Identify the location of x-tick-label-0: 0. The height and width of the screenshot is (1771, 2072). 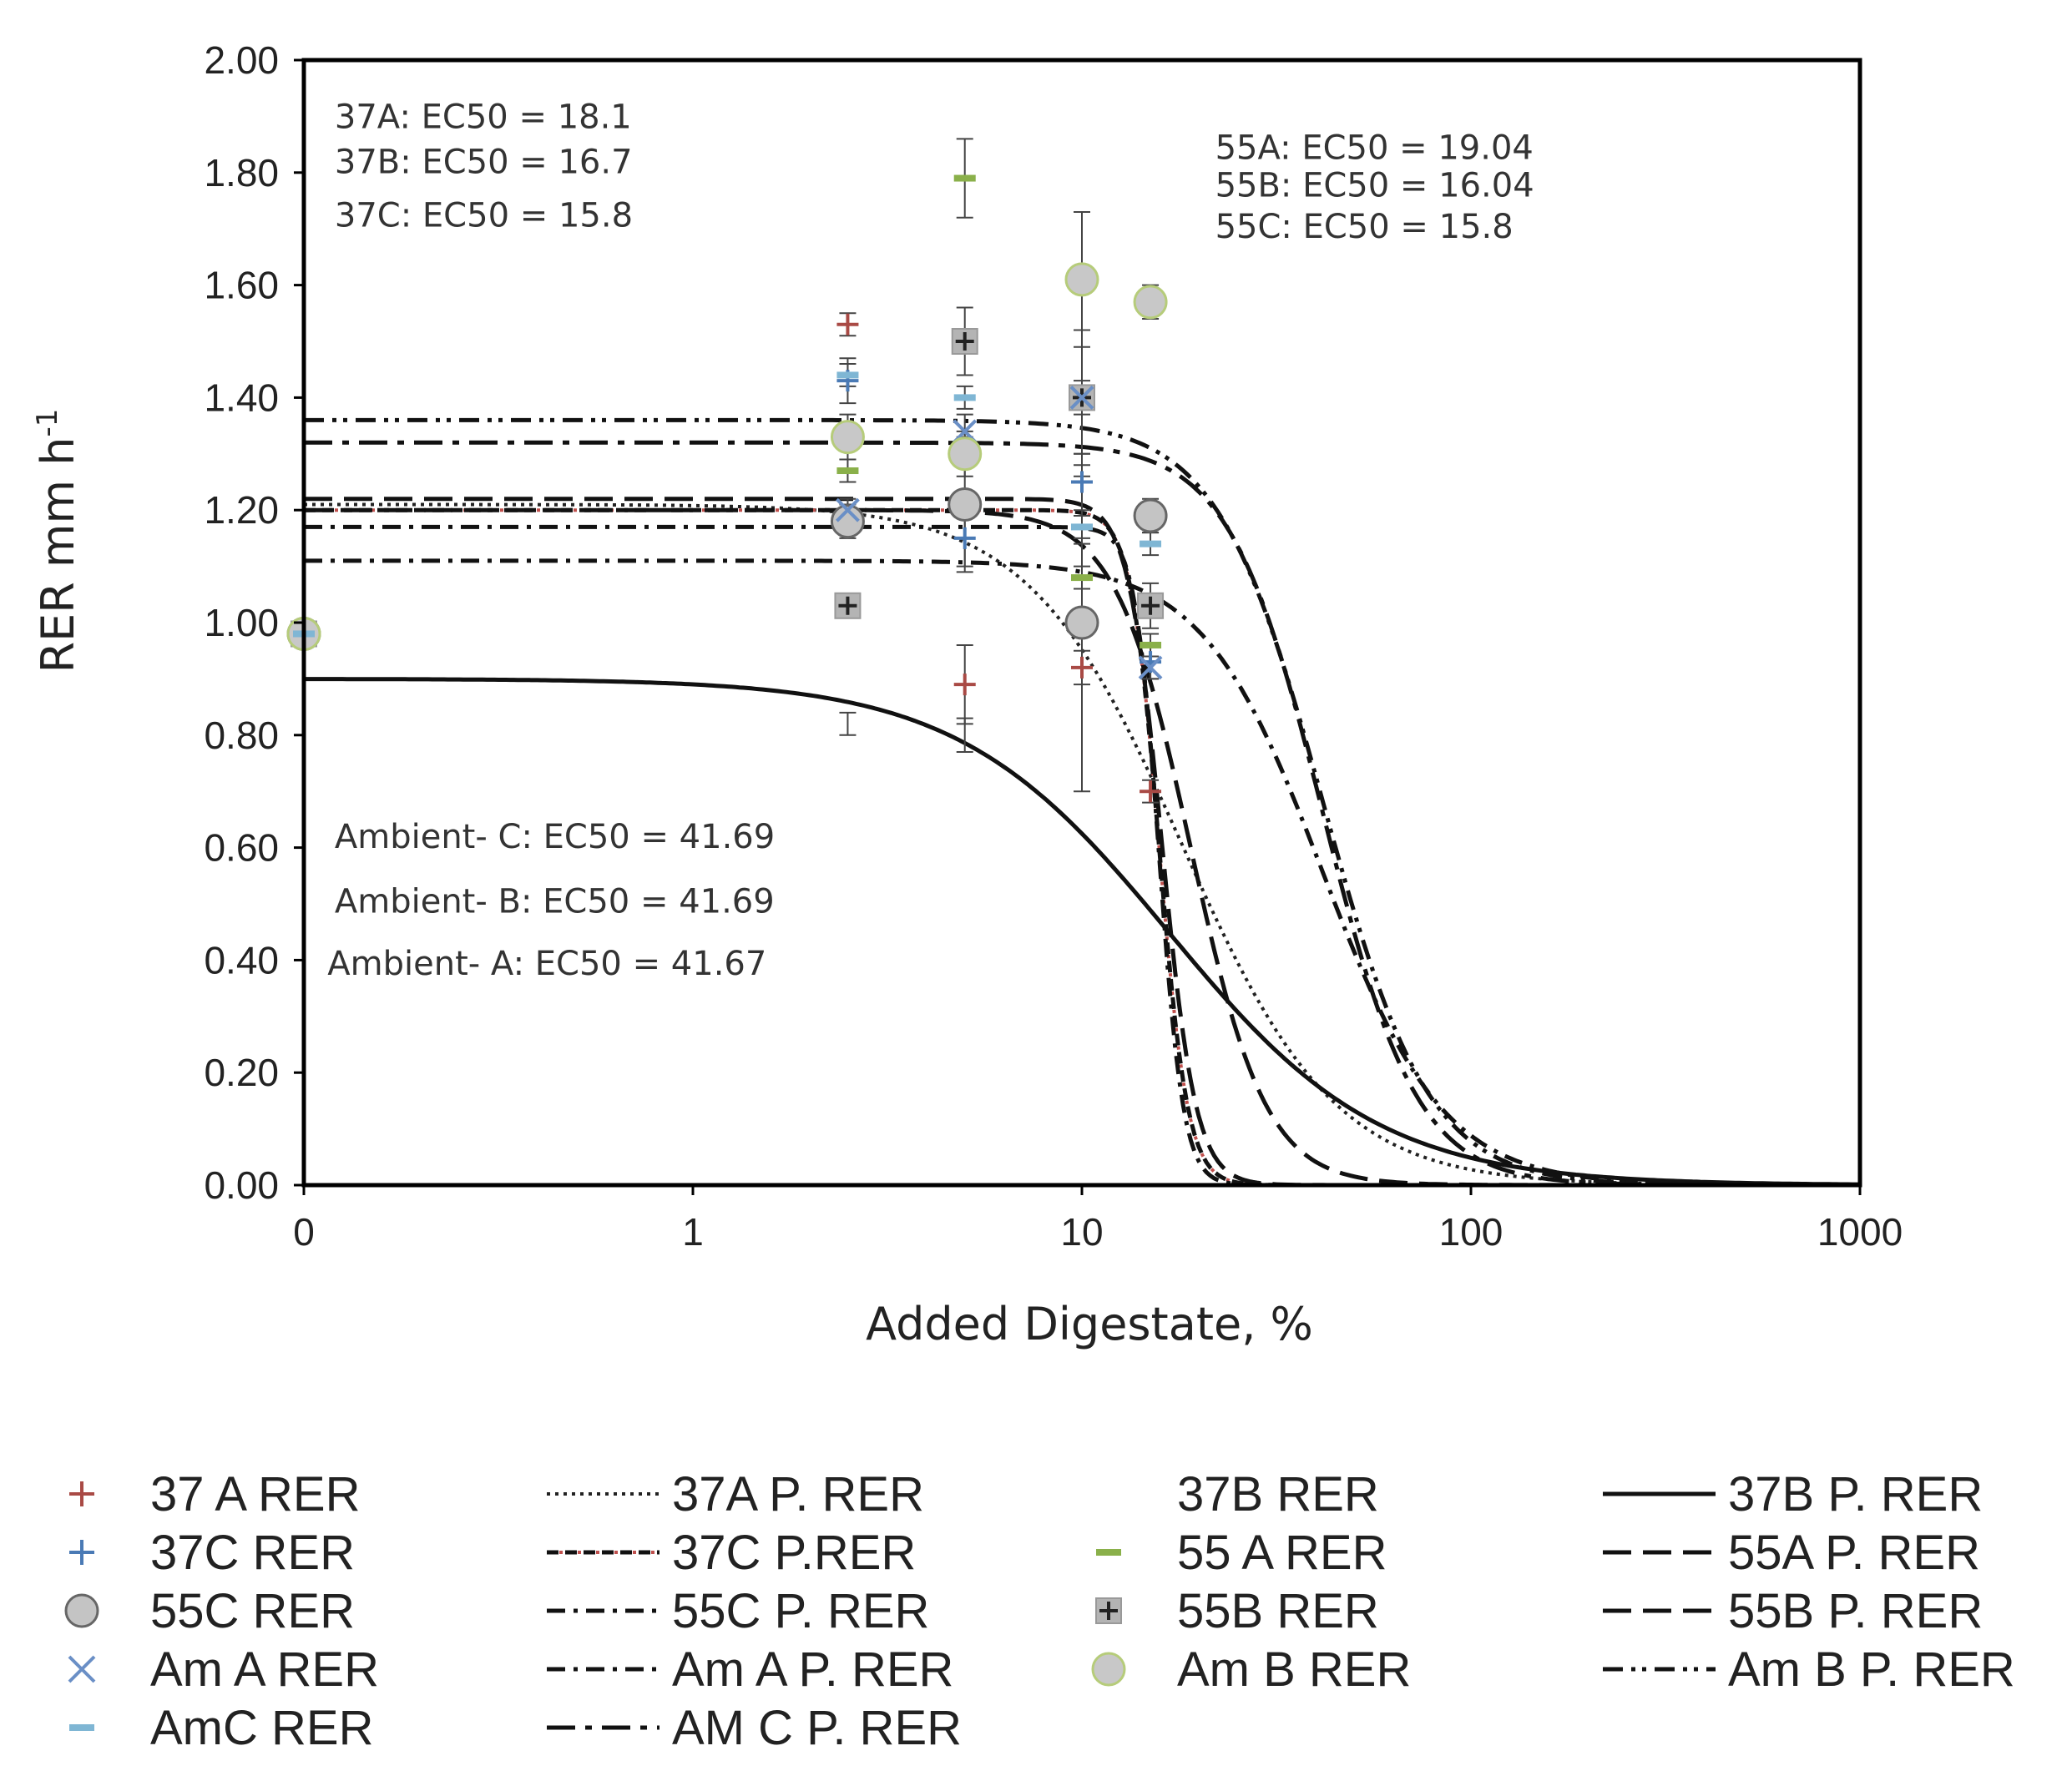
(304, 1232).